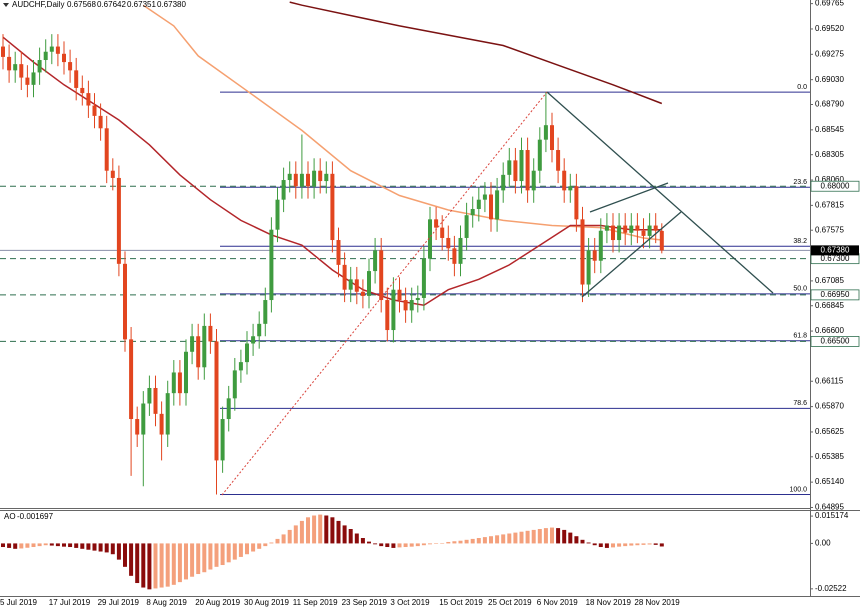 The image size is (860, 609). Describe the element at coordinates (119, 602) in the screenshot. I see `x-tick-label: 29 Jul 2019` at that location.